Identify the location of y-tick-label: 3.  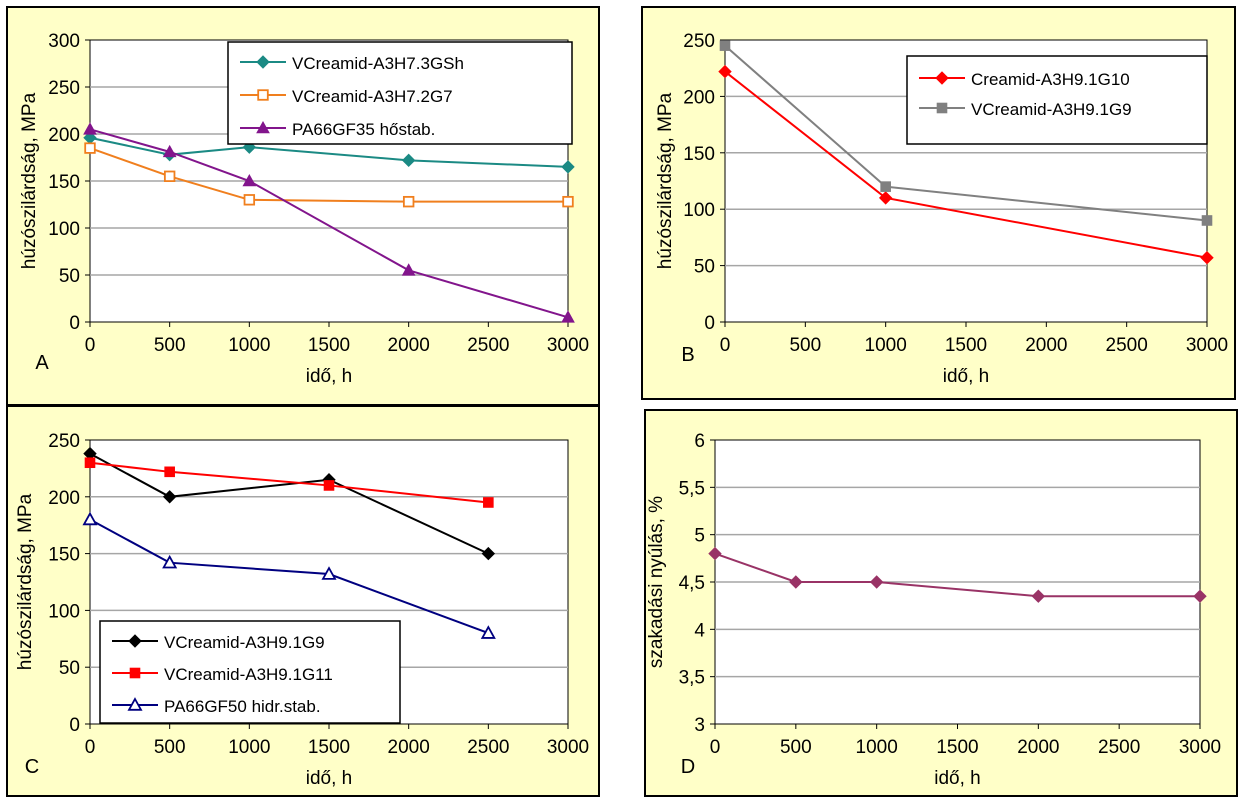
(699, 725).